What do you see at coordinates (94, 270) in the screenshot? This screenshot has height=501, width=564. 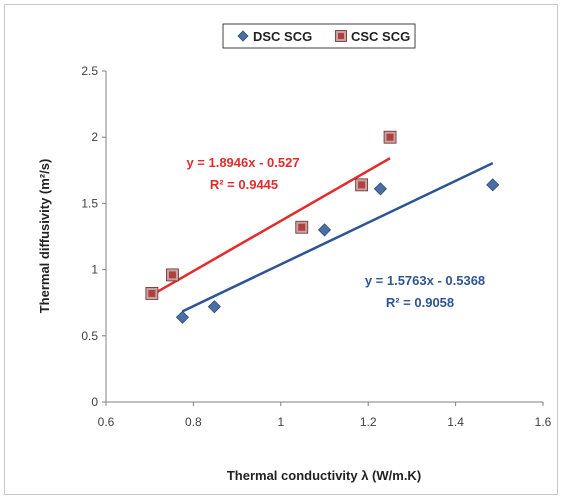 I see `y-tick-label: 1` at bounding box center [94, 270].